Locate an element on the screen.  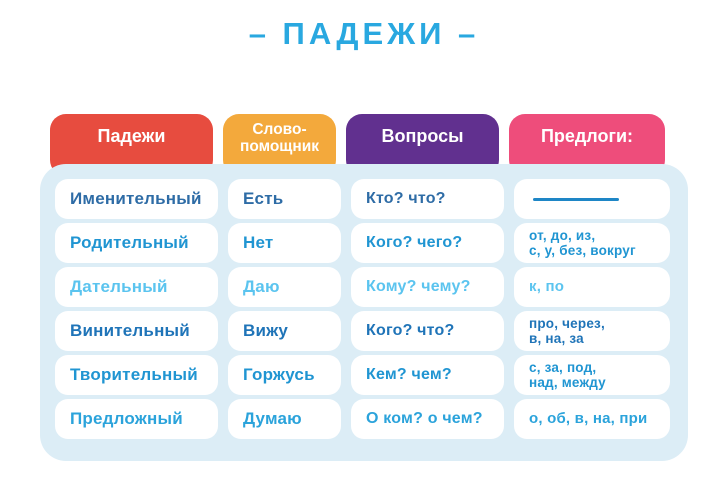
case-name: Винительный is located at coordinates (136, 331).